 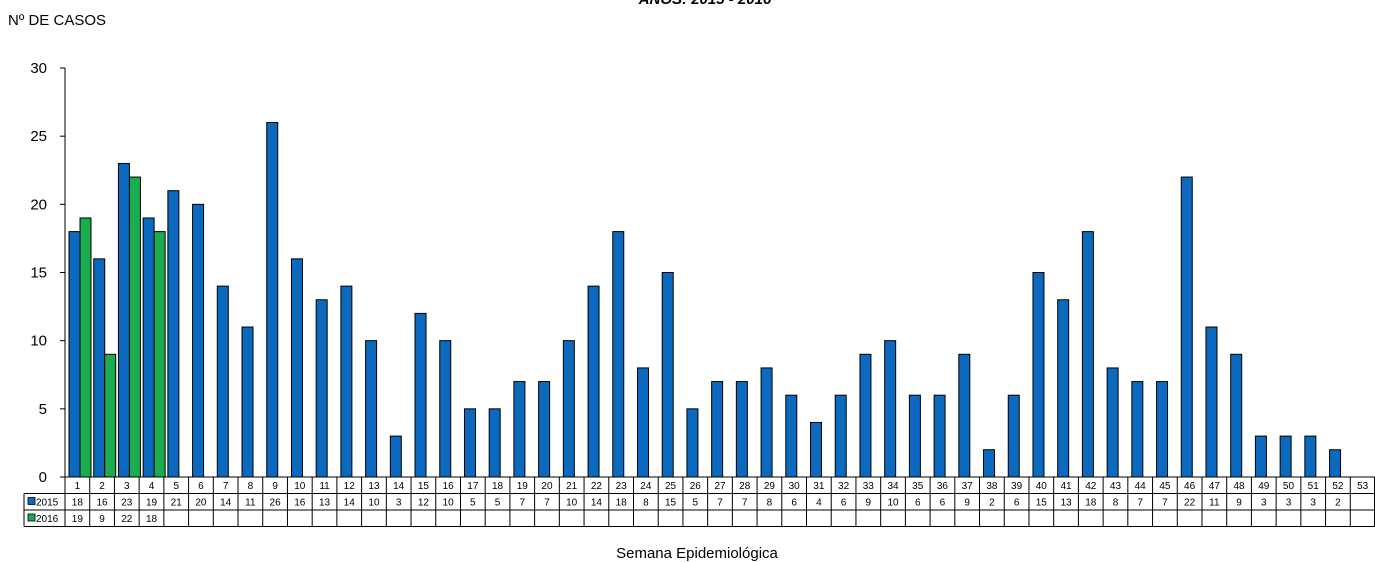 I want to click on chart-title: ANOS: 2015 - 2016, so click(x=705, y=4).